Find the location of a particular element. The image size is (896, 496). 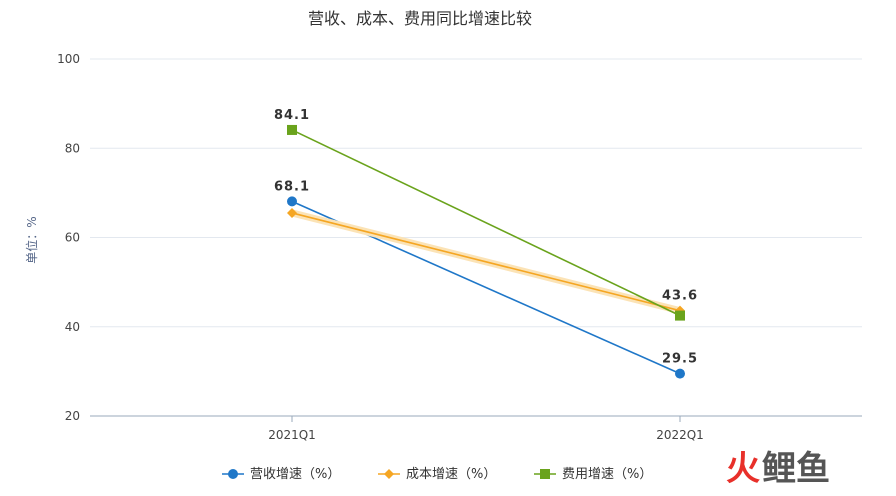

data-label: 43.6 is located at coordinates (680, 296).